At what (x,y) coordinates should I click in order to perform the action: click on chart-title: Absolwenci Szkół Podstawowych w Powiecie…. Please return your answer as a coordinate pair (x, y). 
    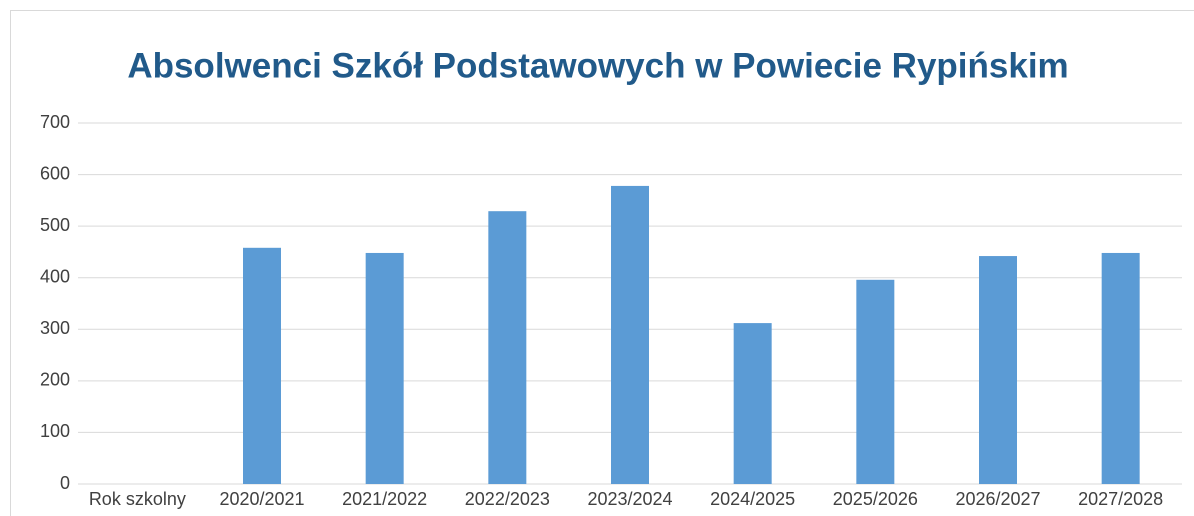
    Looking at the image, I should click on (597, 65).